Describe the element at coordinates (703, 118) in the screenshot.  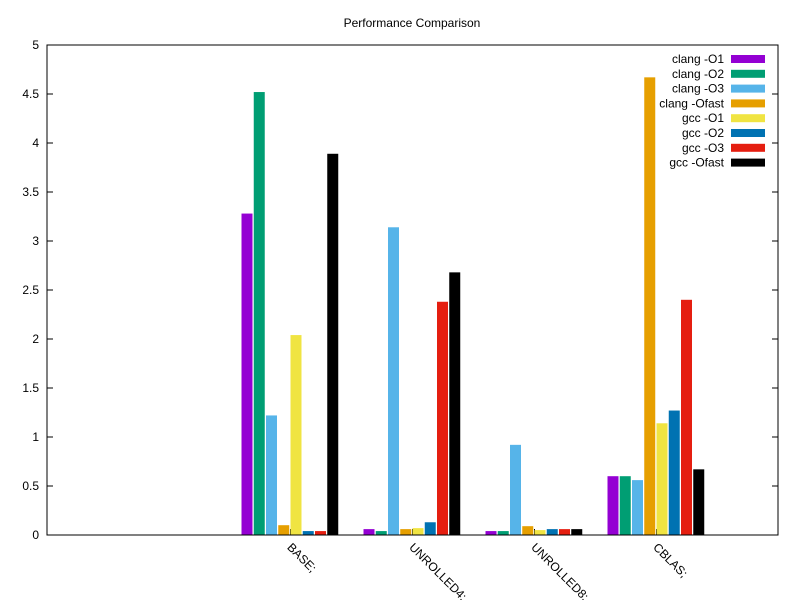
I see `legend-label: gcc -O1` at that location.